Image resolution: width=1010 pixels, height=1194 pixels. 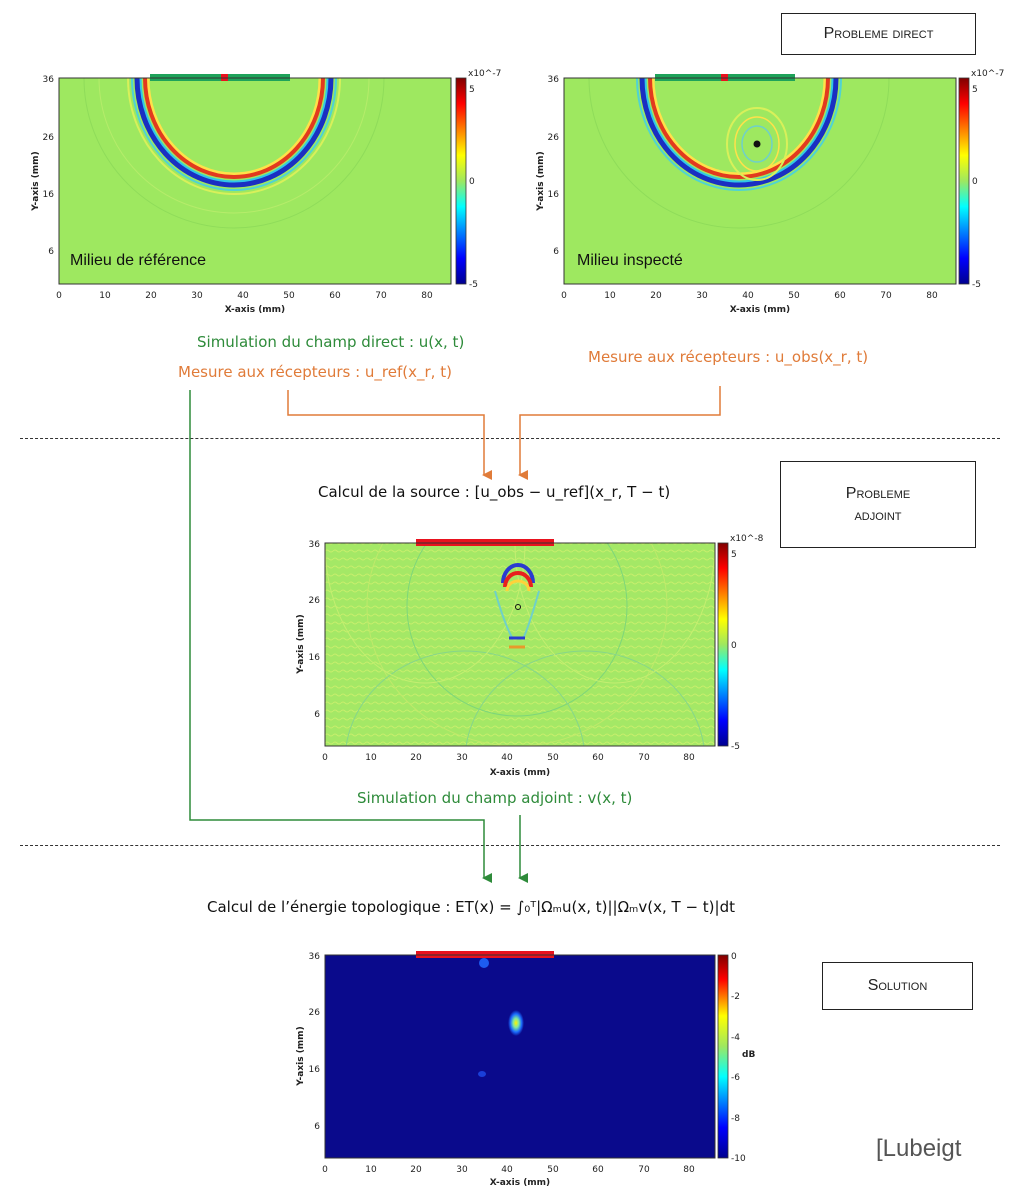 What do you see at coordinates (975, 182) in the screenshot?
I see `inspected-colorbar-tick: 0` at bounding box center [975, 182].